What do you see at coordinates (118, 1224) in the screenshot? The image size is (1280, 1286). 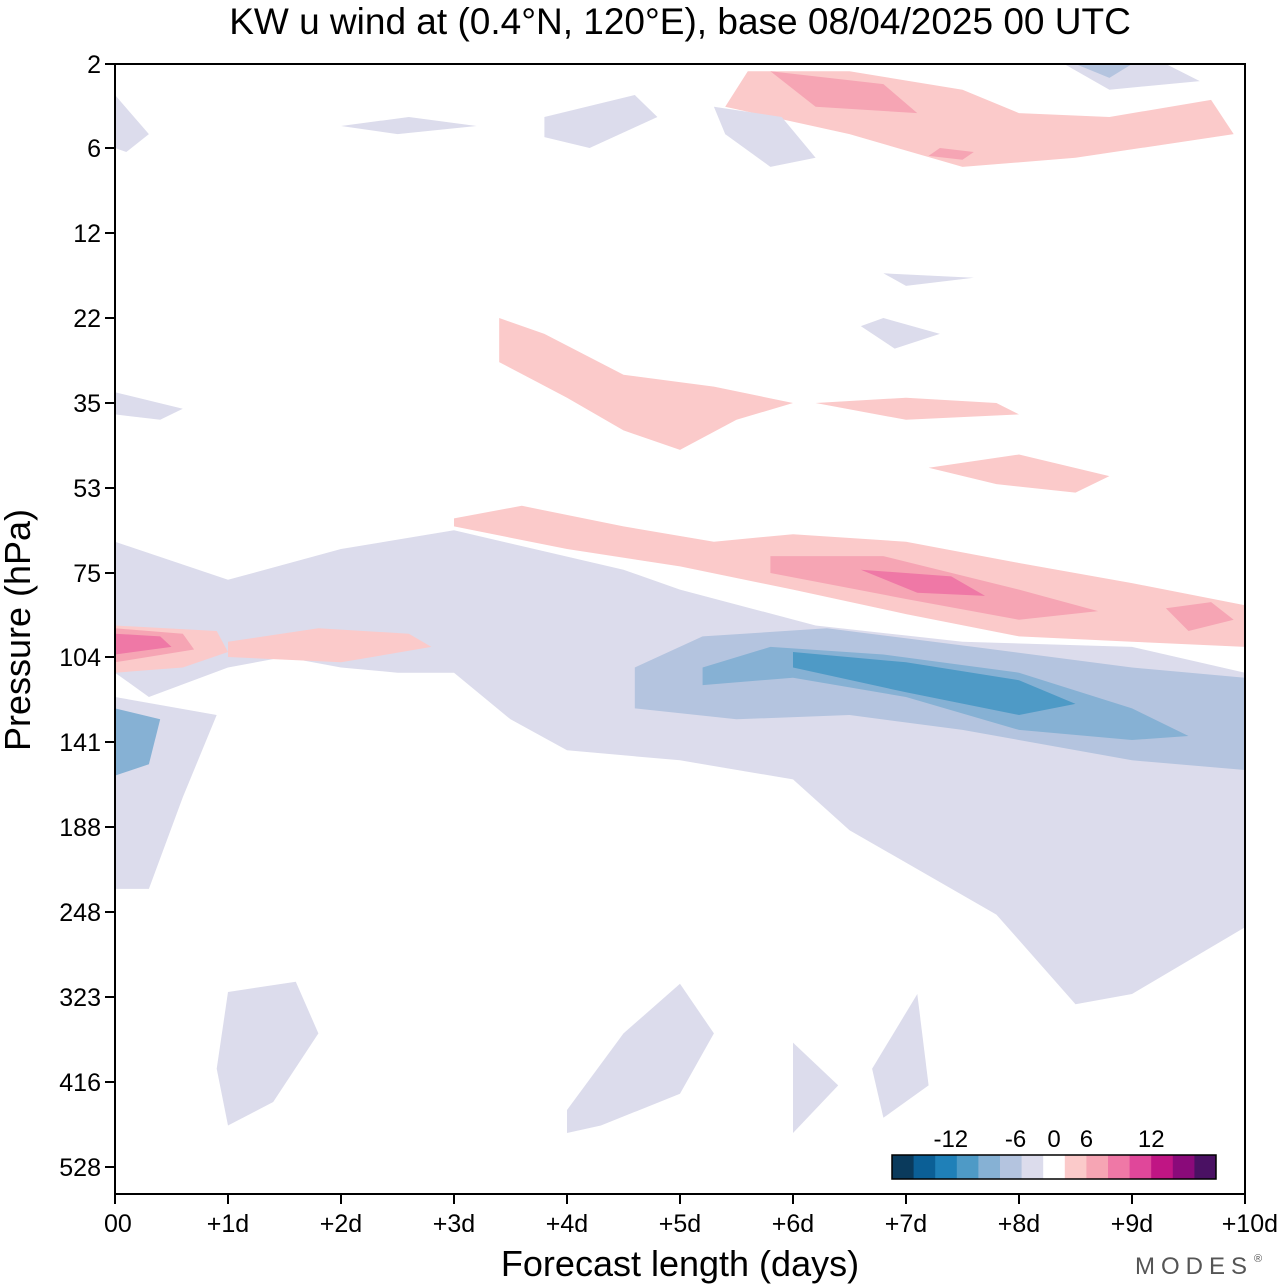 I see `x-tick-label: 00` at bounding box center [118, 1224].